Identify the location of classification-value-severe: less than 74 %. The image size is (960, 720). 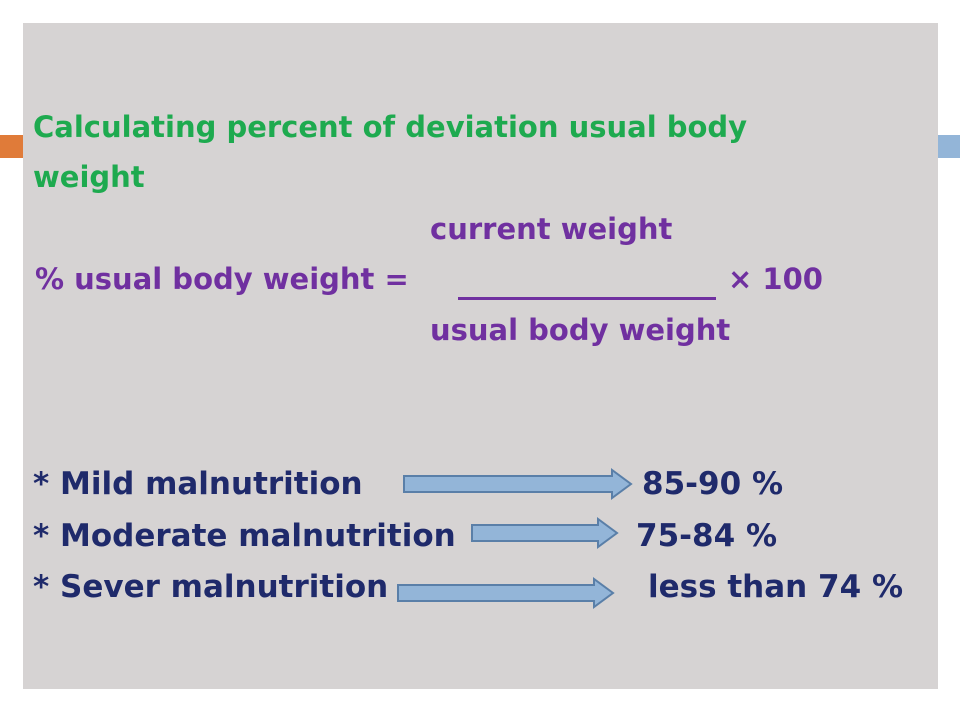
(776, 587).